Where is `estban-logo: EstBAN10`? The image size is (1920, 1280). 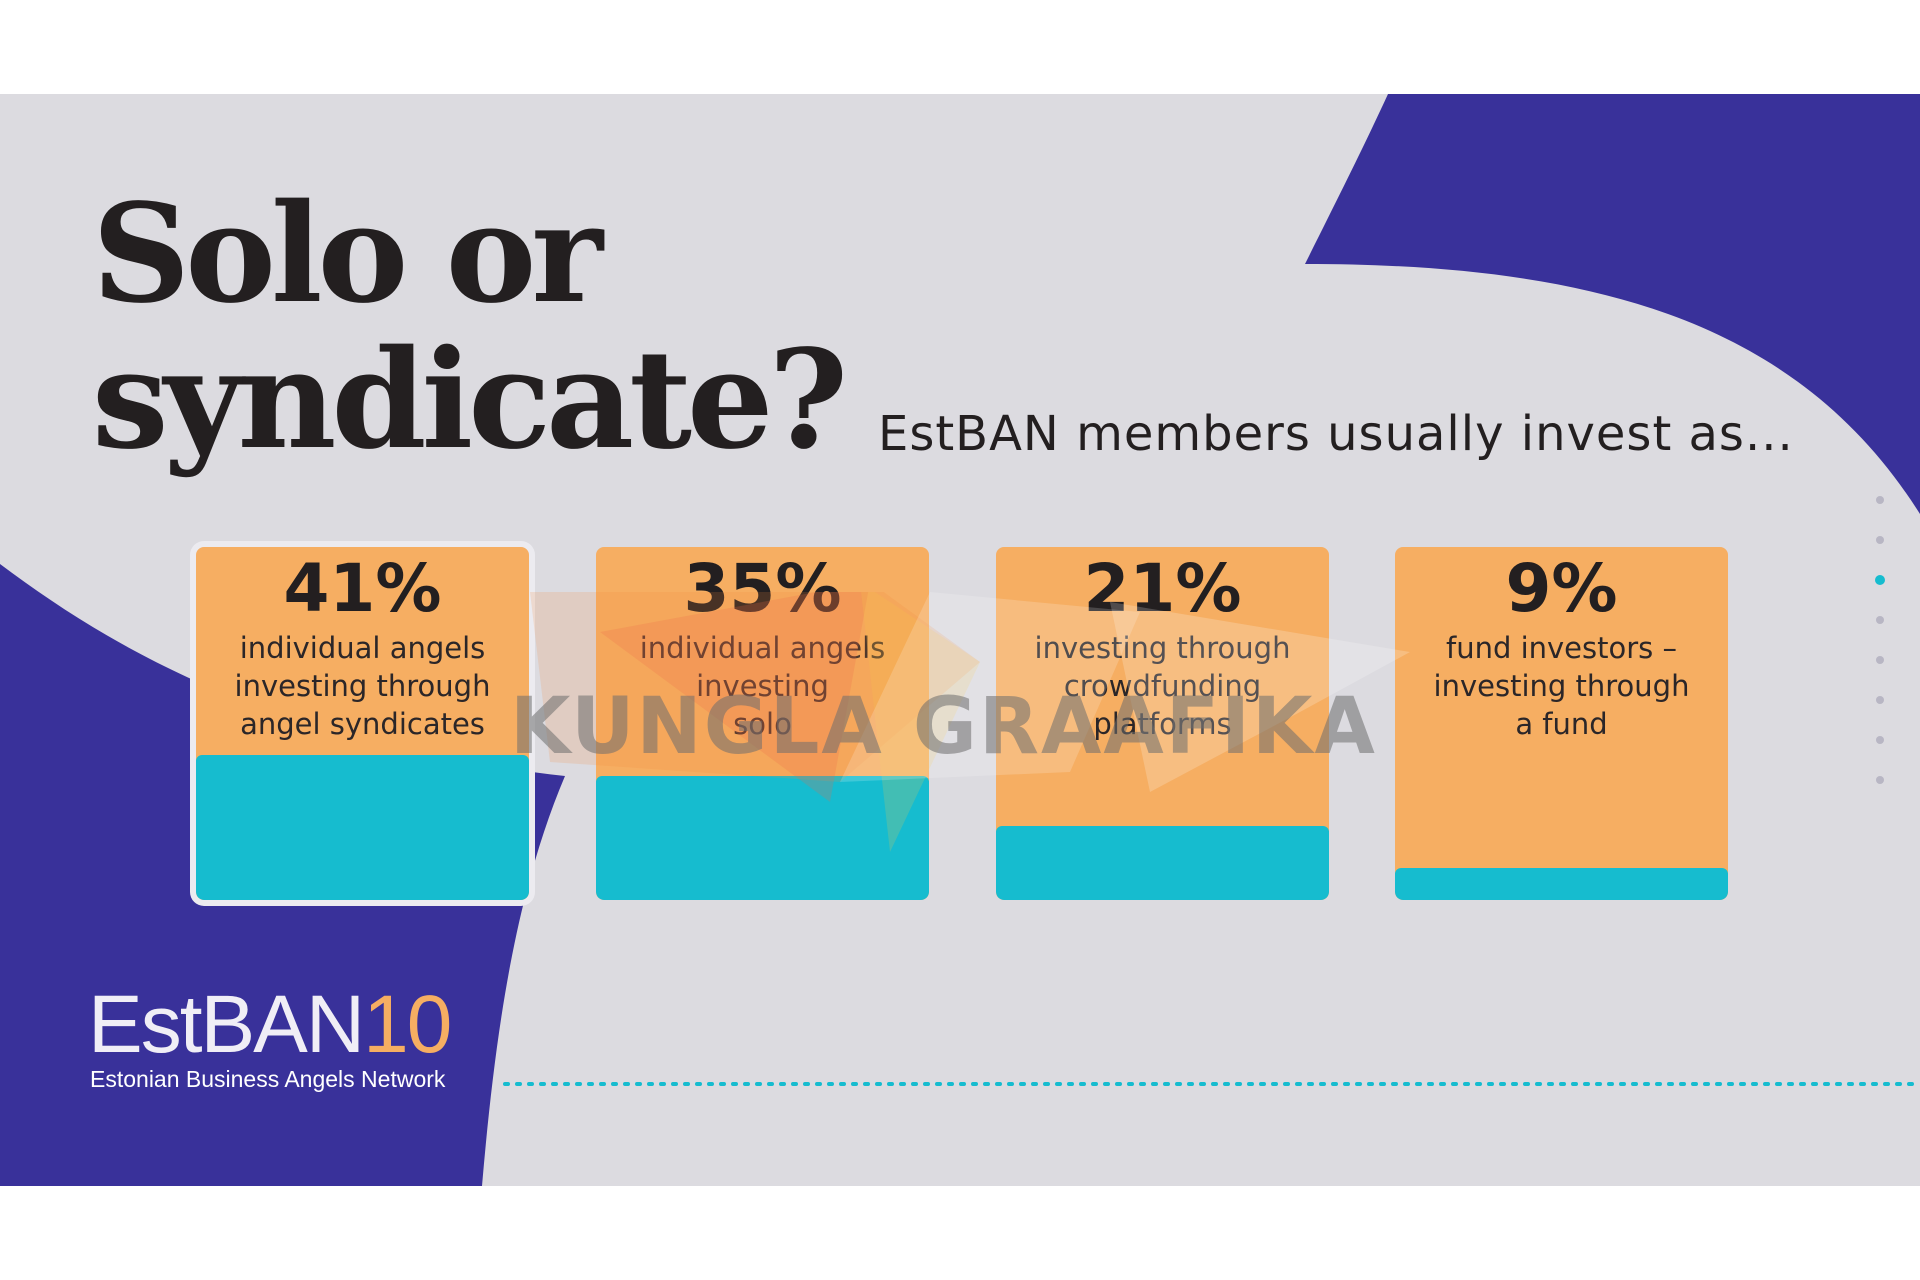 estban-logo: EstBAN10 is located at coordinates (270, 1025).